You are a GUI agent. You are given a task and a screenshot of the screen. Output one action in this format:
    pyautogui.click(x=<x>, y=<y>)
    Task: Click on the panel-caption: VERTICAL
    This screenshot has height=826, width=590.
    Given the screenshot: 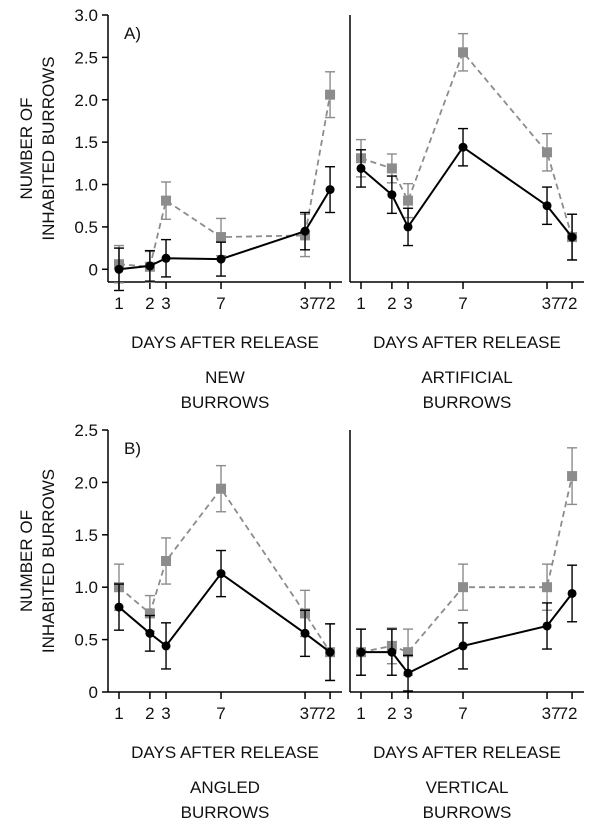 What is the action you would take?
    pyautogui.click(x=467, y=787)
    